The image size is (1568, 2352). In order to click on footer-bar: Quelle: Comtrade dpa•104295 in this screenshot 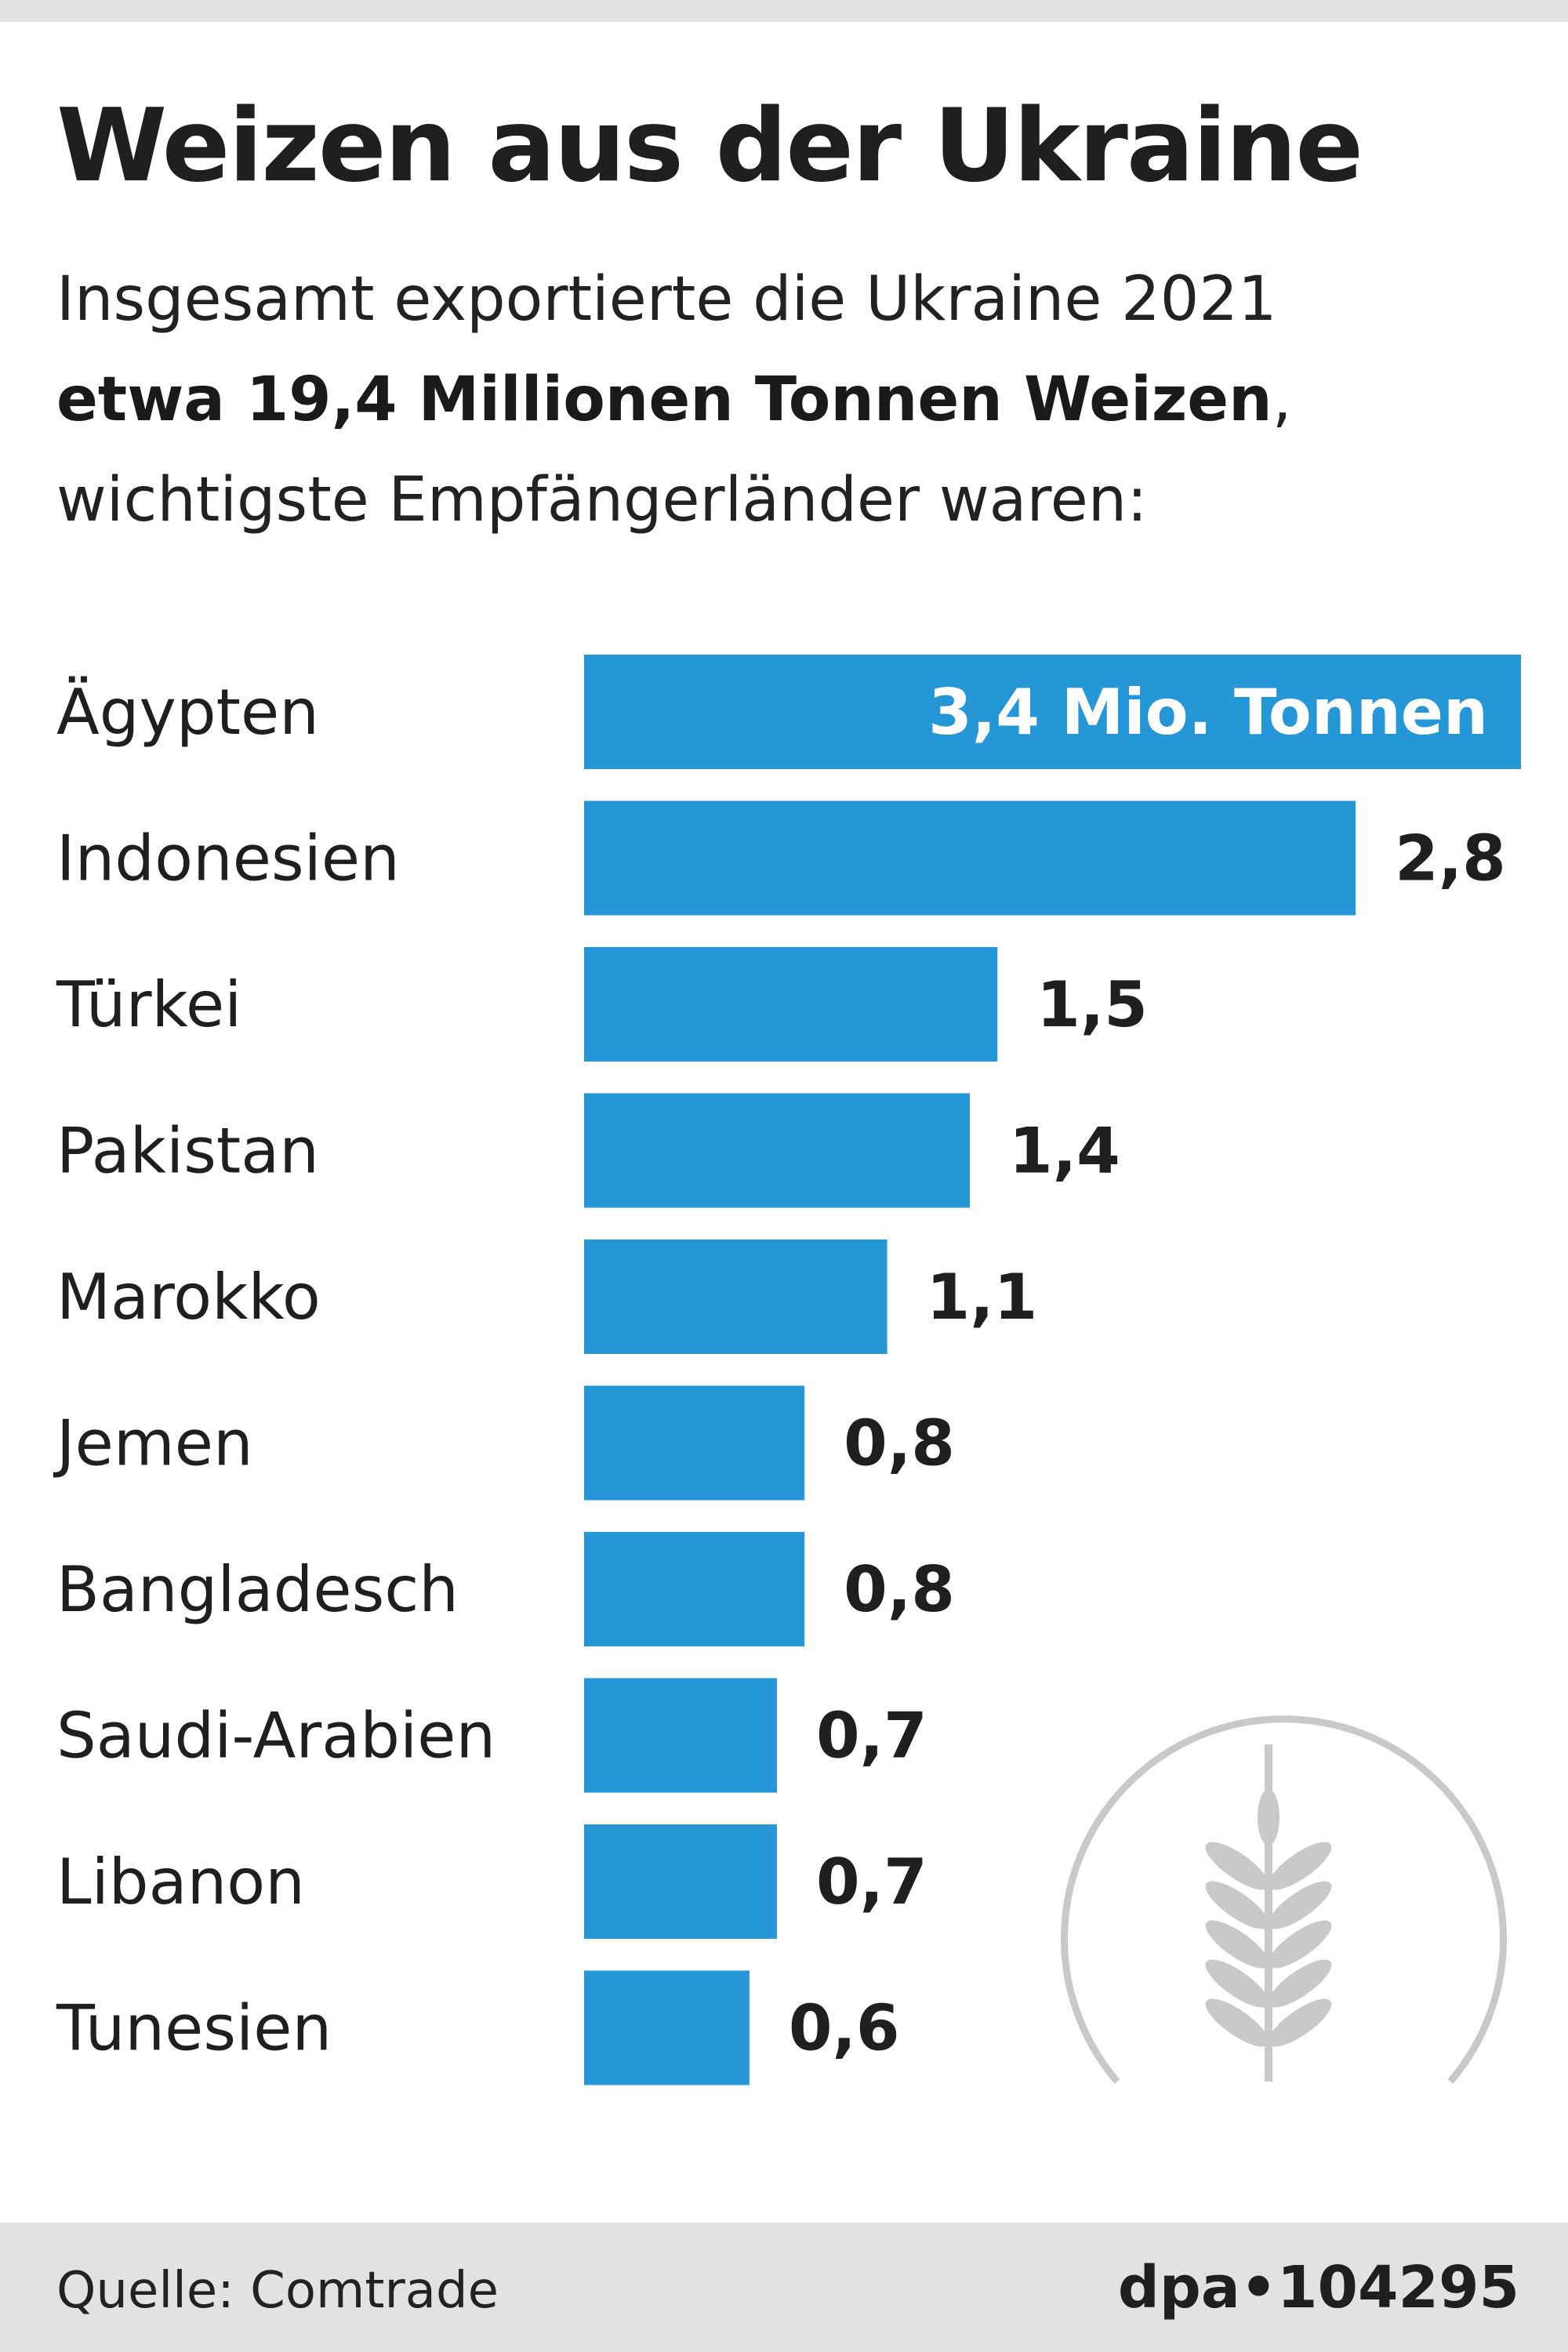, I will do `click(784, 2287)`.